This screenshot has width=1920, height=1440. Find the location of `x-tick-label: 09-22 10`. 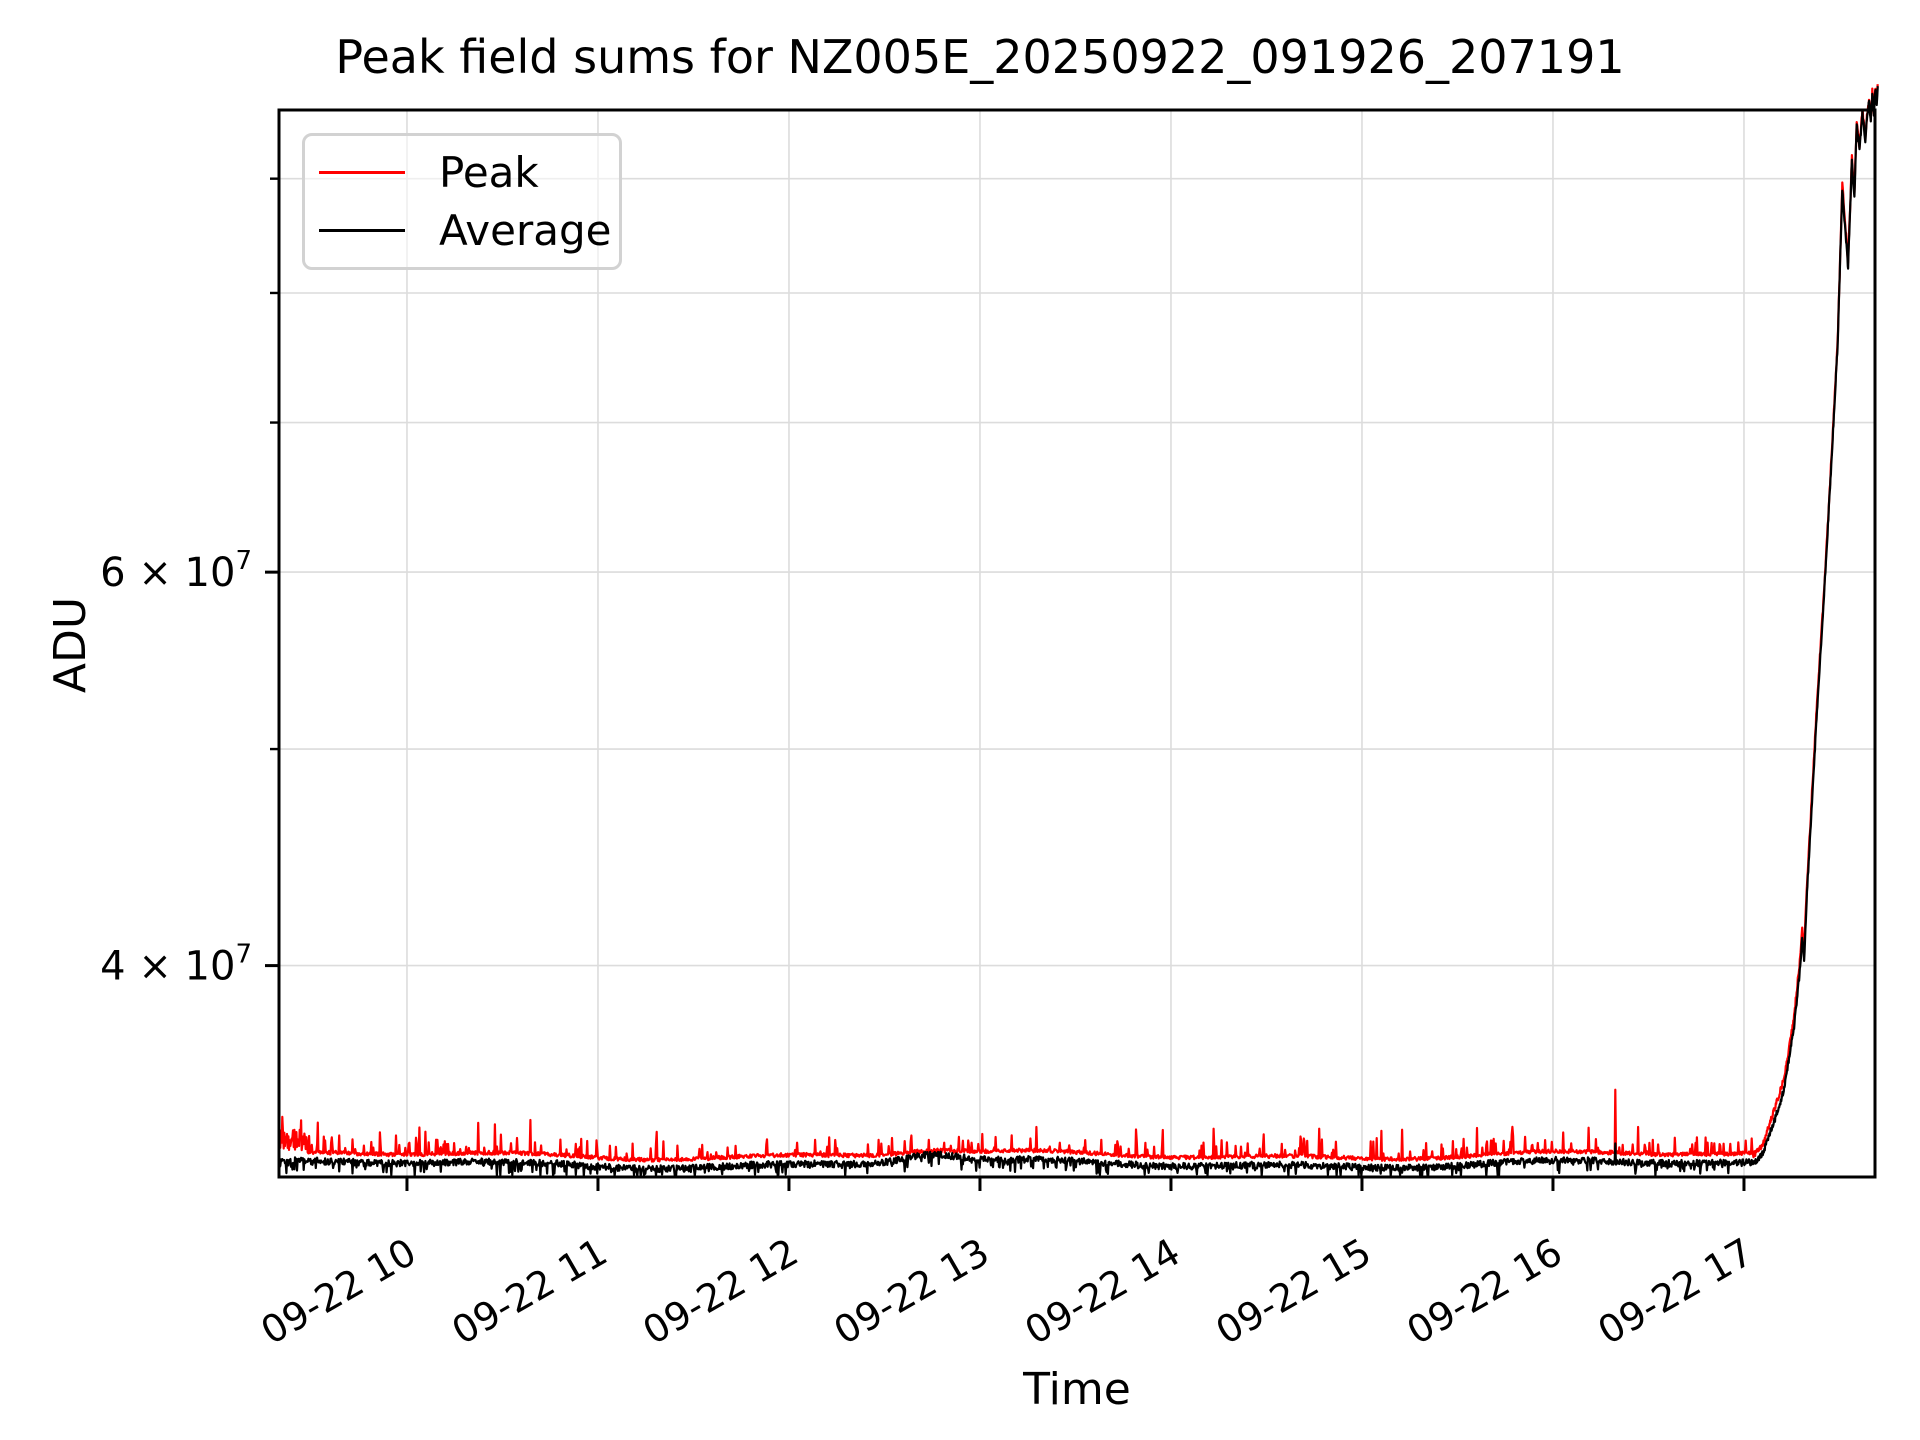

x-tick-label: 09-22 10 is located at coordinates (339, 1292).